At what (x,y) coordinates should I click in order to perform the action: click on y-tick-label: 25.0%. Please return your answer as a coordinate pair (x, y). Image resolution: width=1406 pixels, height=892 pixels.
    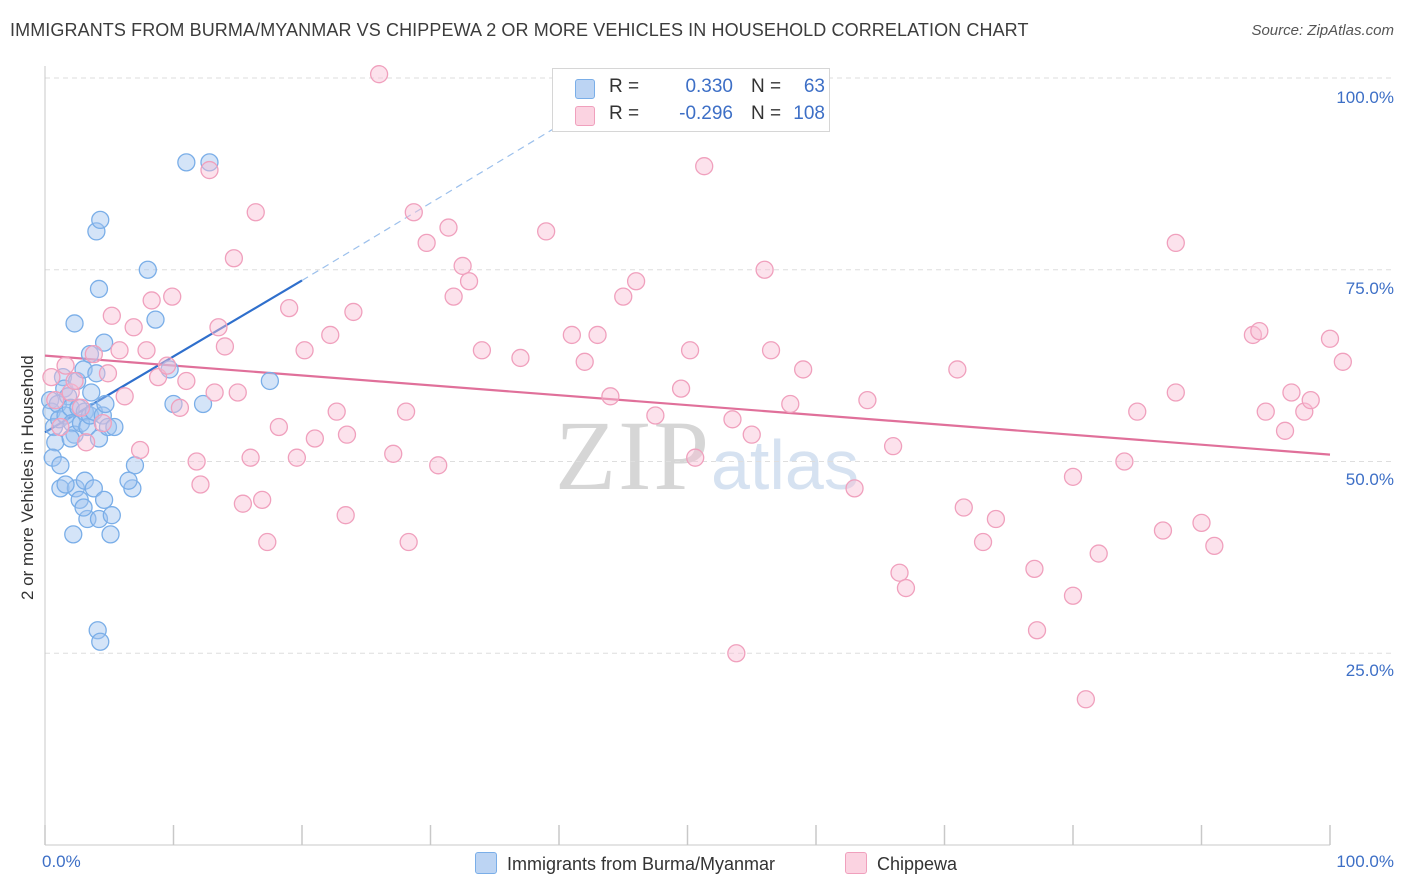
    Looking at the image, I should click on (1369, 670).